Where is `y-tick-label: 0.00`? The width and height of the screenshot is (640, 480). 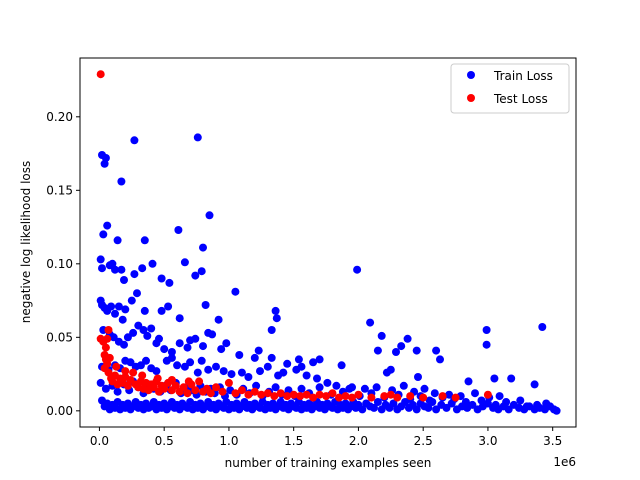 y-tick-label: 0.00 is located at coordinates (59, 411).